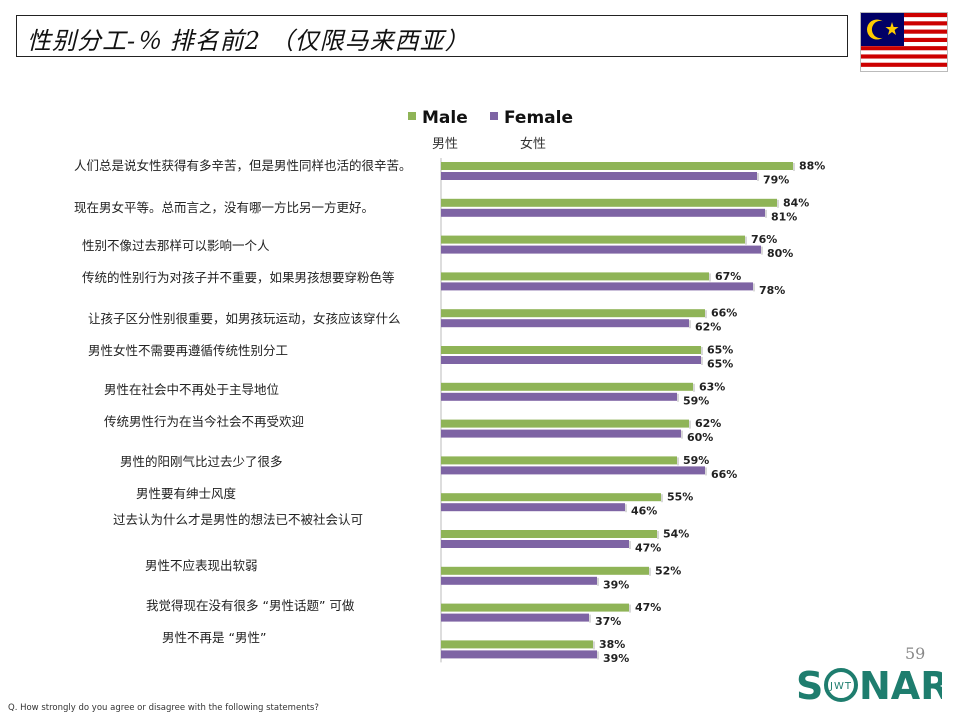 The image size is (960, 720). What do you see at coordinates (204, 421) in the screenshot?
I see `statement-label-8: 传统男性行为在当今社会不再受欢迎` at bounding box center [204, 421].